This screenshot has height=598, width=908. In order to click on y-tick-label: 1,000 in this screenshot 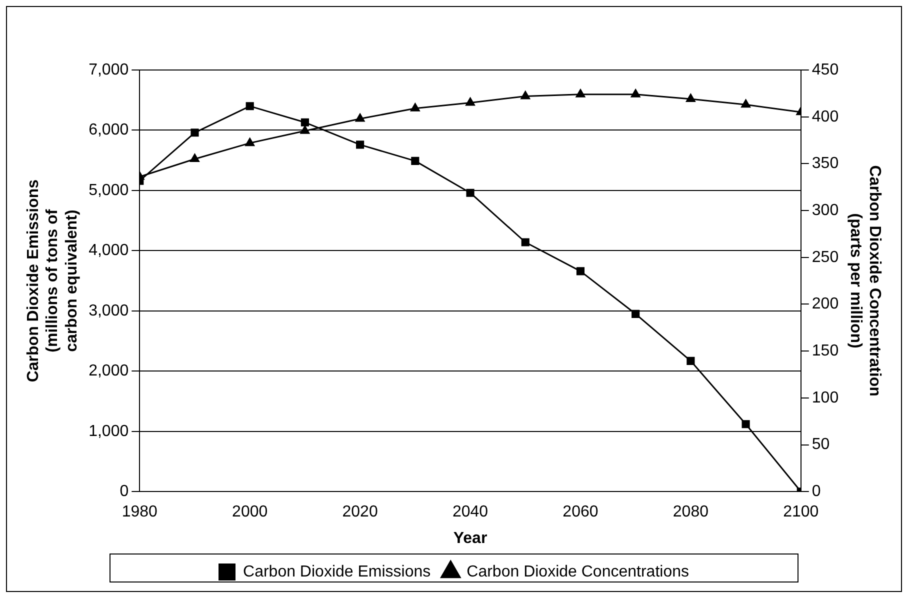, I will do `click(108, 431)`.